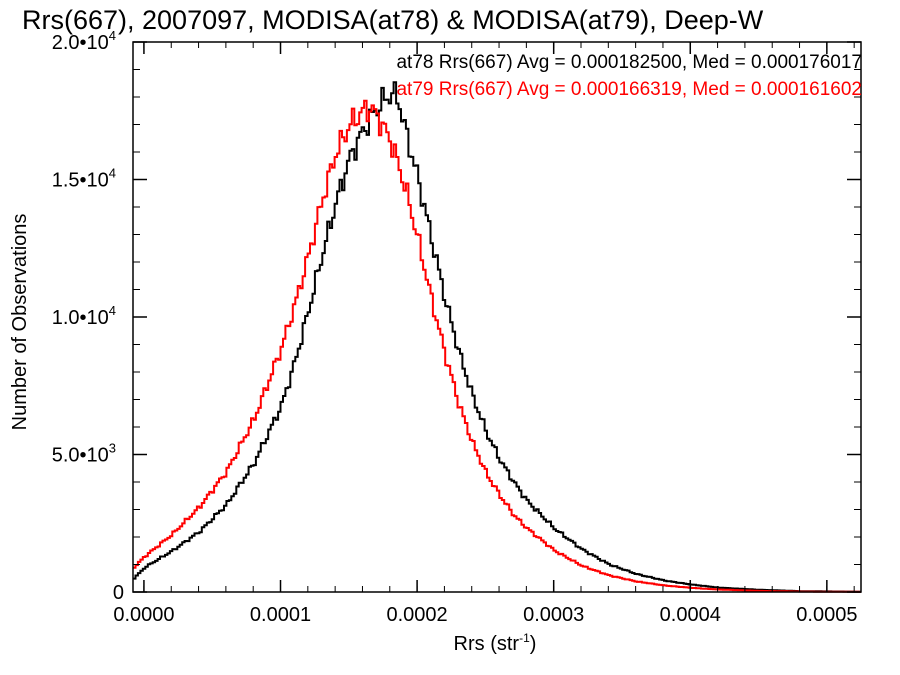  What do you see at coordinates (280, 615) in the screenshot?
I see `x-tick-label: 0.0001` at bounding box center [280, 615].